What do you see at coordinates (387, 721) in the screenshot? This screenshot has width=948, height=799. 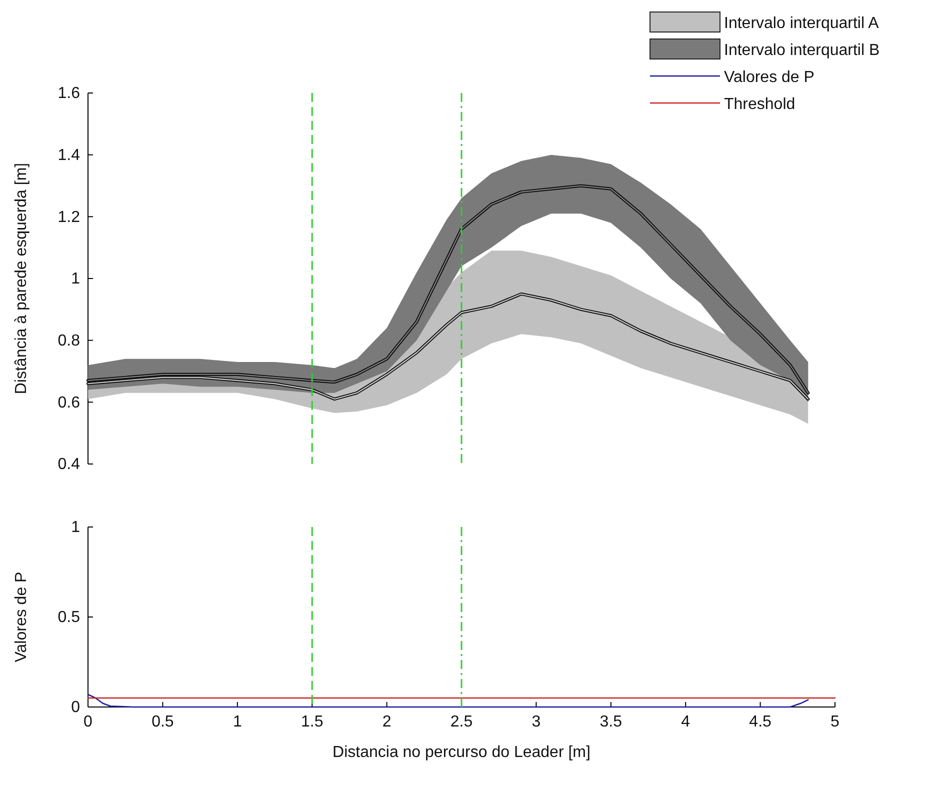 I see `x-tick-label: 2` at bounding box center [387, 721].